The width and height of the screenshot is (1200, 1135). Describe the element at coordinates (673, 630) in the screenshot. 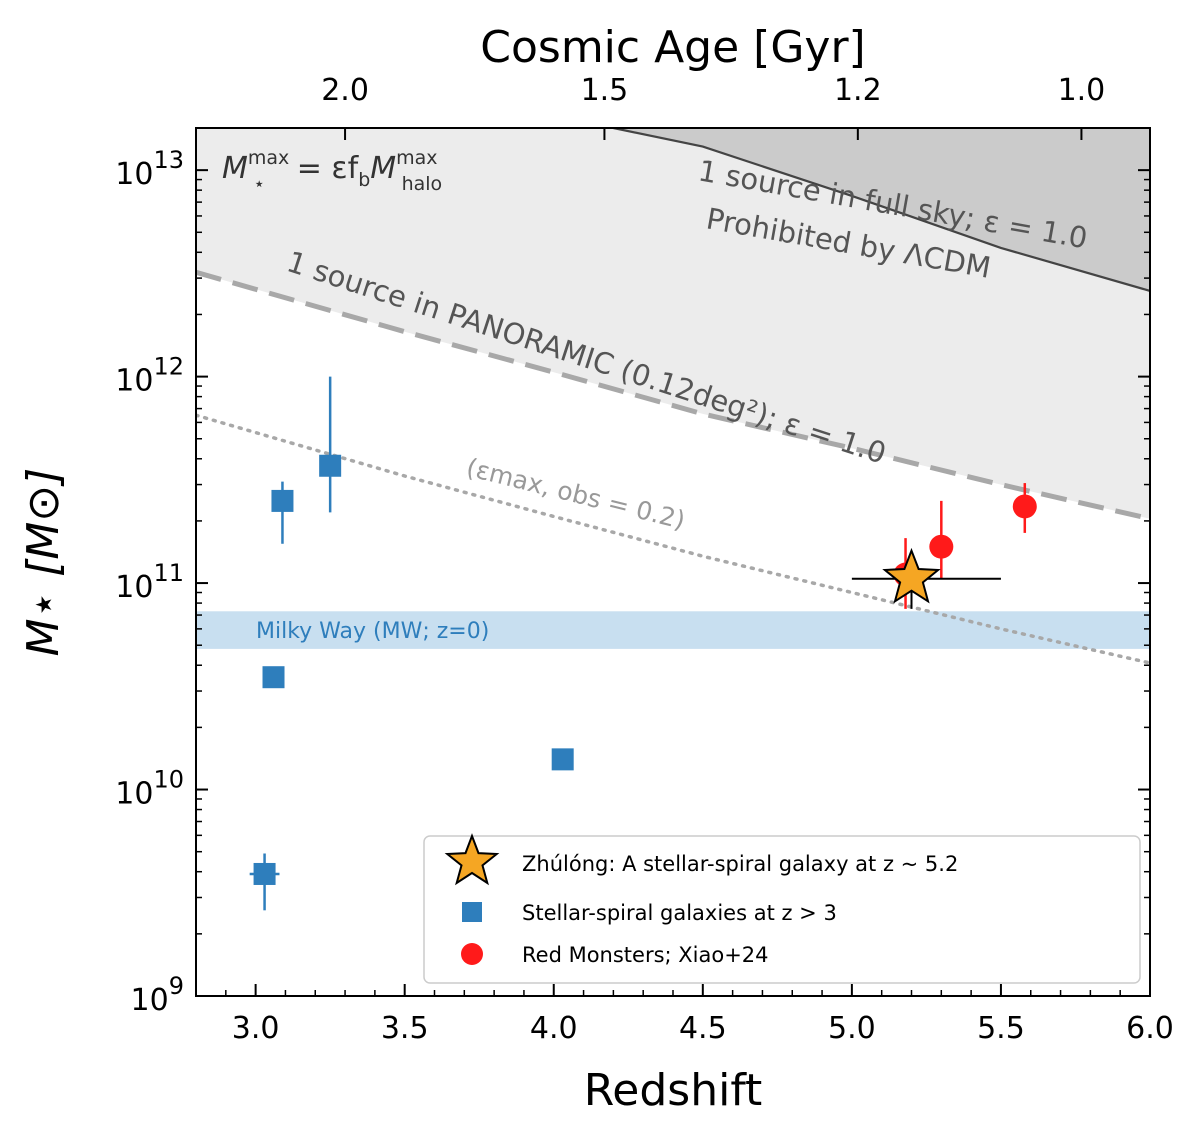

I see `milky-way-band` at that location.